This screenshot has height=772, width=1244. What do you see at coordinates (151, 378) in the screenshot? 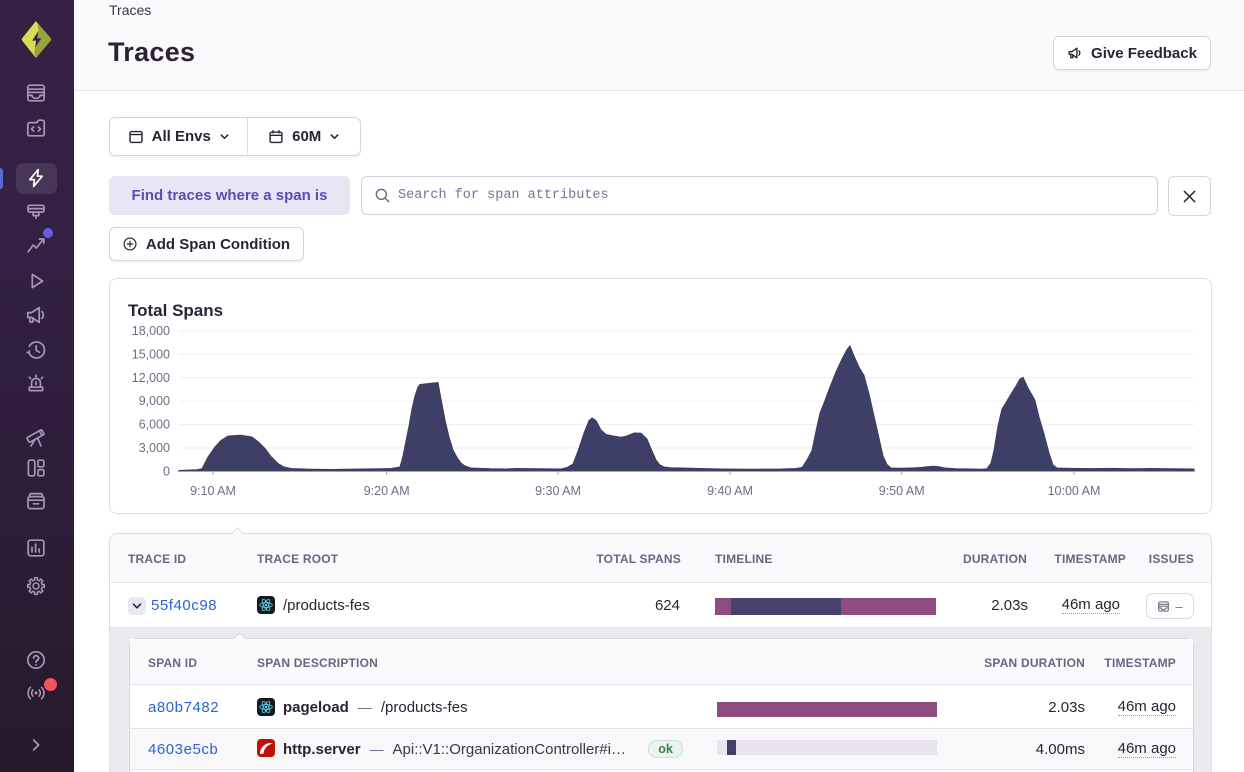
I see `svg-text: 12,000` at bounding box center [151, 378].